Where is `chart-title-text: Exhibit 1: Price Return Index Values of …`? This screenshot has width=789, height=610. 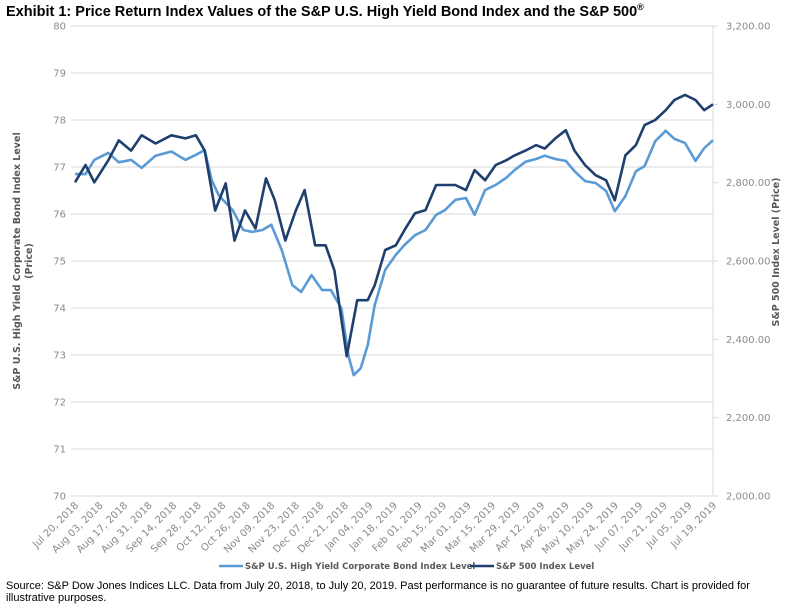 chart-title-text: Exhibit 1: Price Return Index Values of … is located at coordinates (322, 11).